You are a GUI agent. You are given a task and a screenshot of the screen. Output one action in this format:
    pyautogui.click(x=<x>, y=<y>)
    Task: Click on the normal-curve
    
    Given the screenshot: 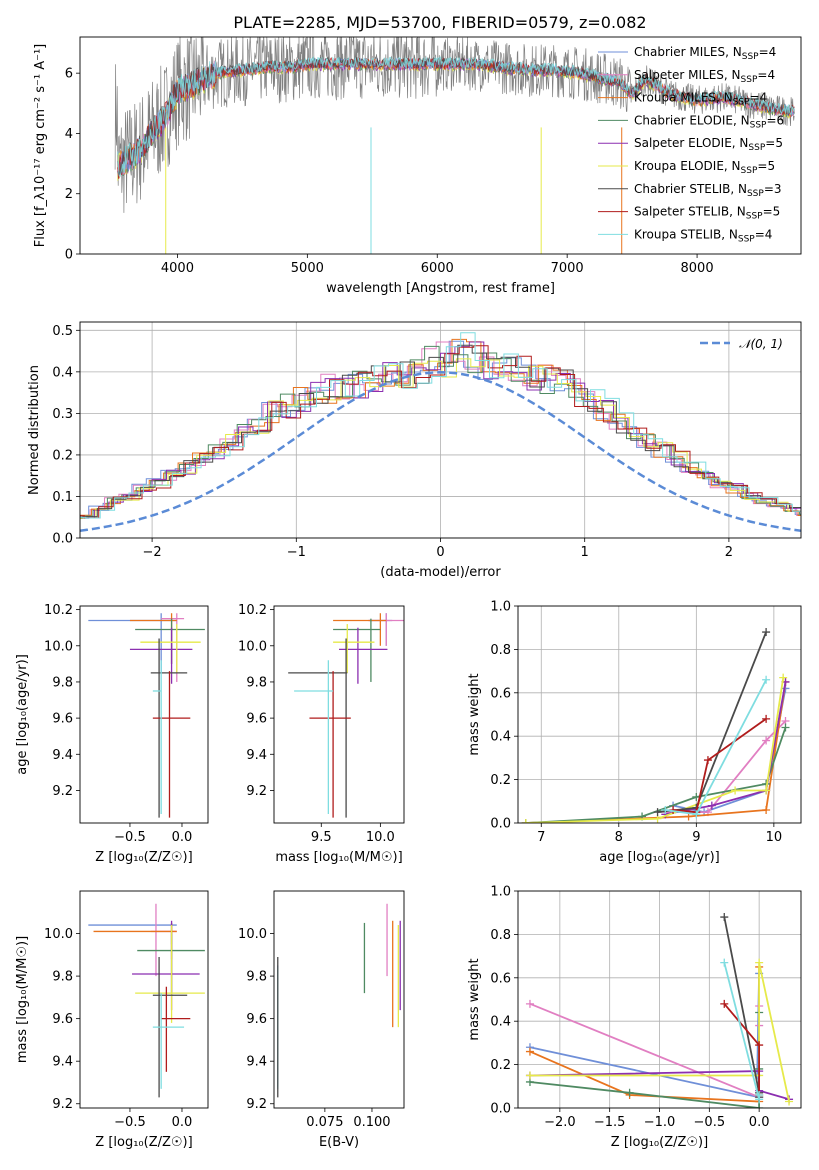 What is the action you would take?
    pyautogui.click(x=440, y=451)
    